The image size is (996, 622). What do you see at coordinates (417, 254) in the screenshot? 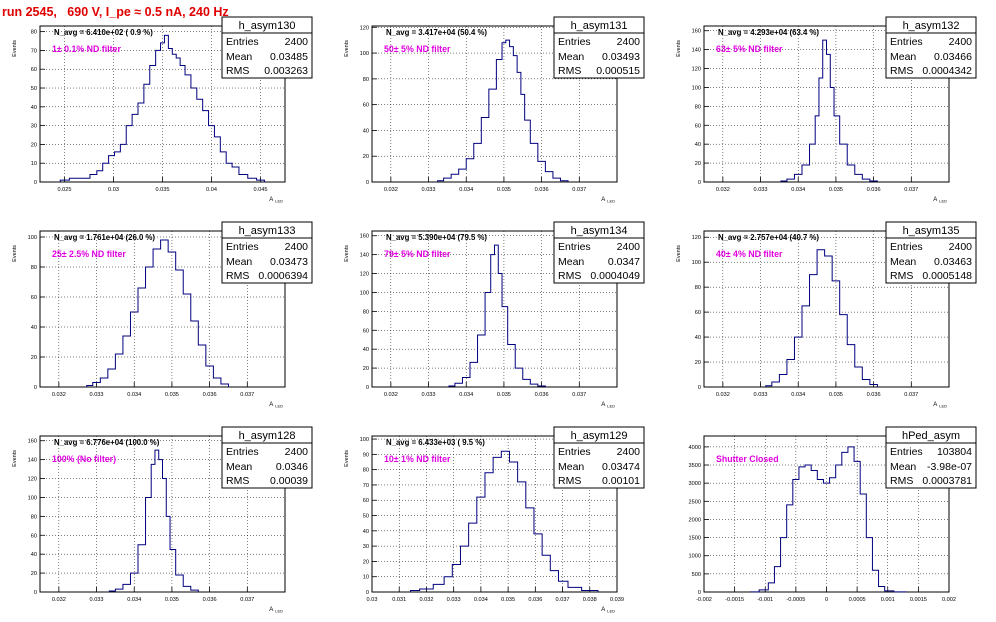
I see `filter-label: 79± 5% ND filter` at bounding box center [417, 254].